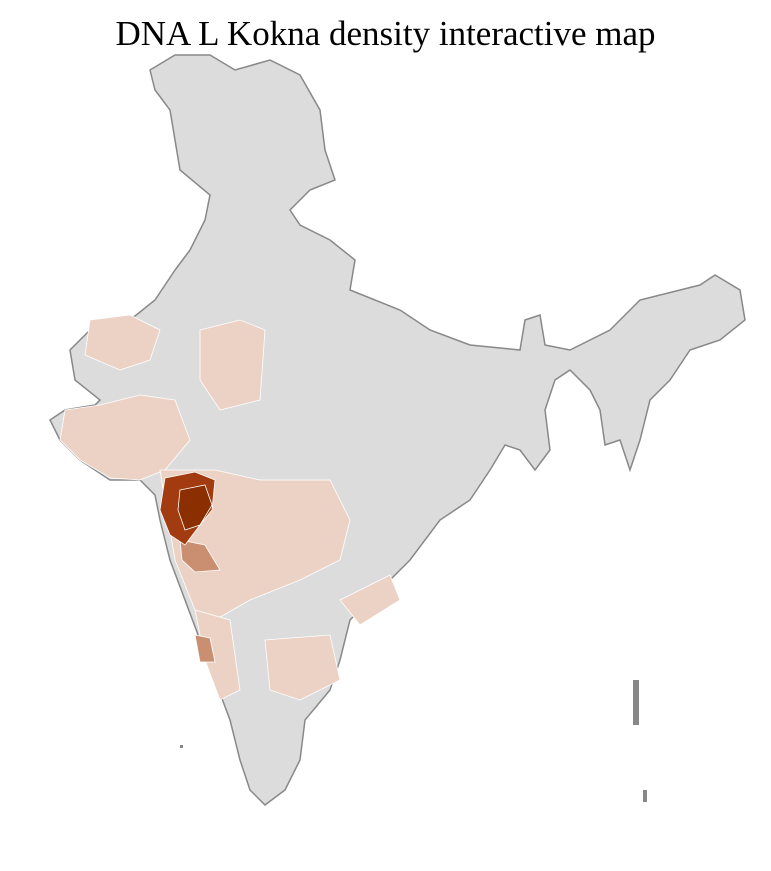  Describe the element at coordinates (195, 507) in the screenshot. I see `region-highest-maharashtra` at that location.